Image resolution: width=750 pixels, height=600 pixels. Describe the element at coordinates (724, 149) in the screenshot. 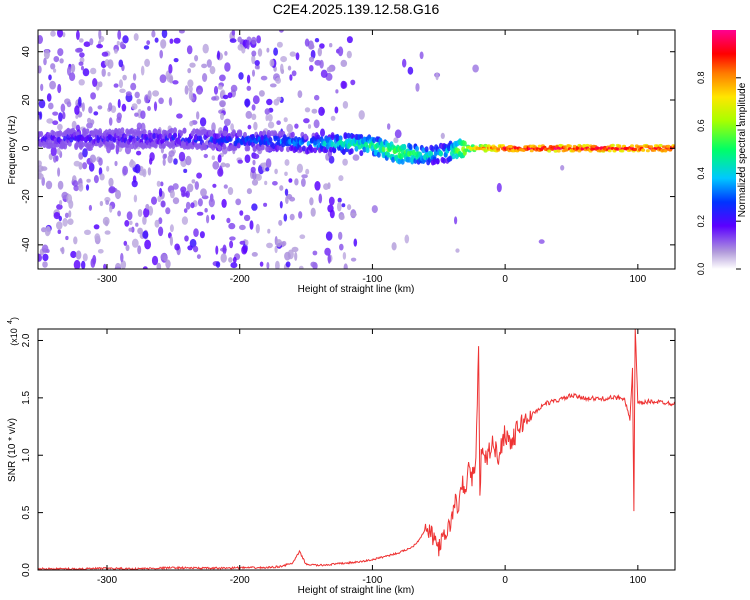

I see `colorbar-gradient` at that location.